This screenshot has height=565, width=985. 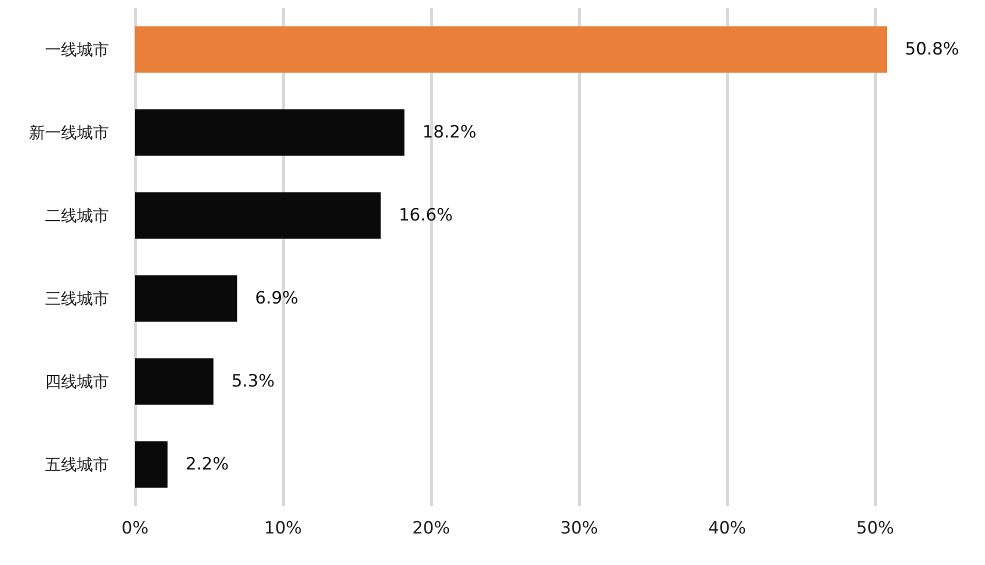 I want to click on y-tick-label: 一线城市, so click(x=77, y=49).